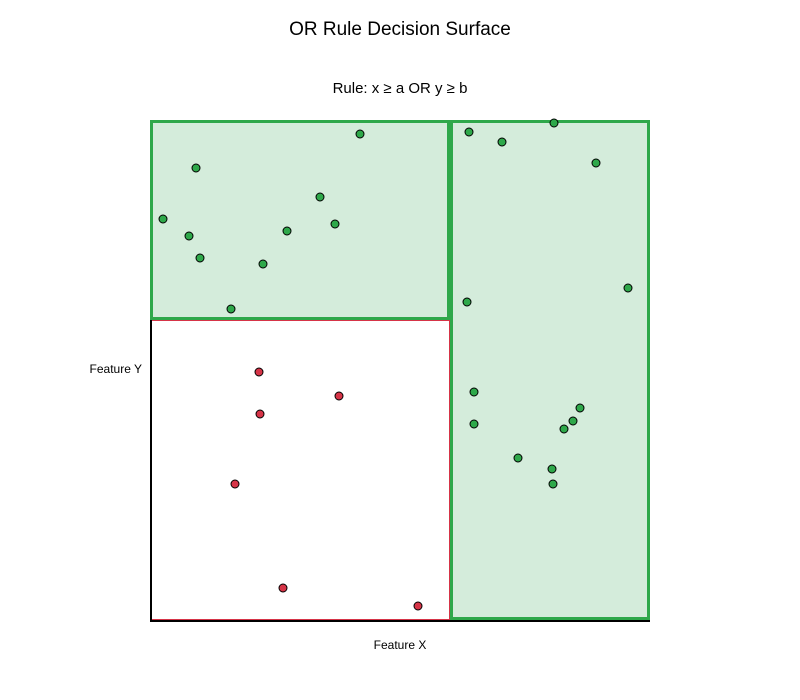 The image size is (800, 700). I want to click on chart-title: OR Rule Decision Surface, so click(400, 29).